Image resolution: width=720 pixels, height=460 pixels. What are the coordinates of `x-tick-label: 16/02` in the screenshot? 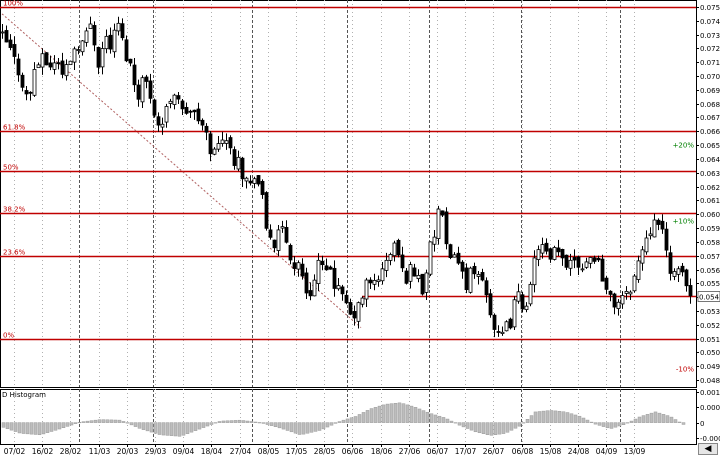 It's located at (43, 451).